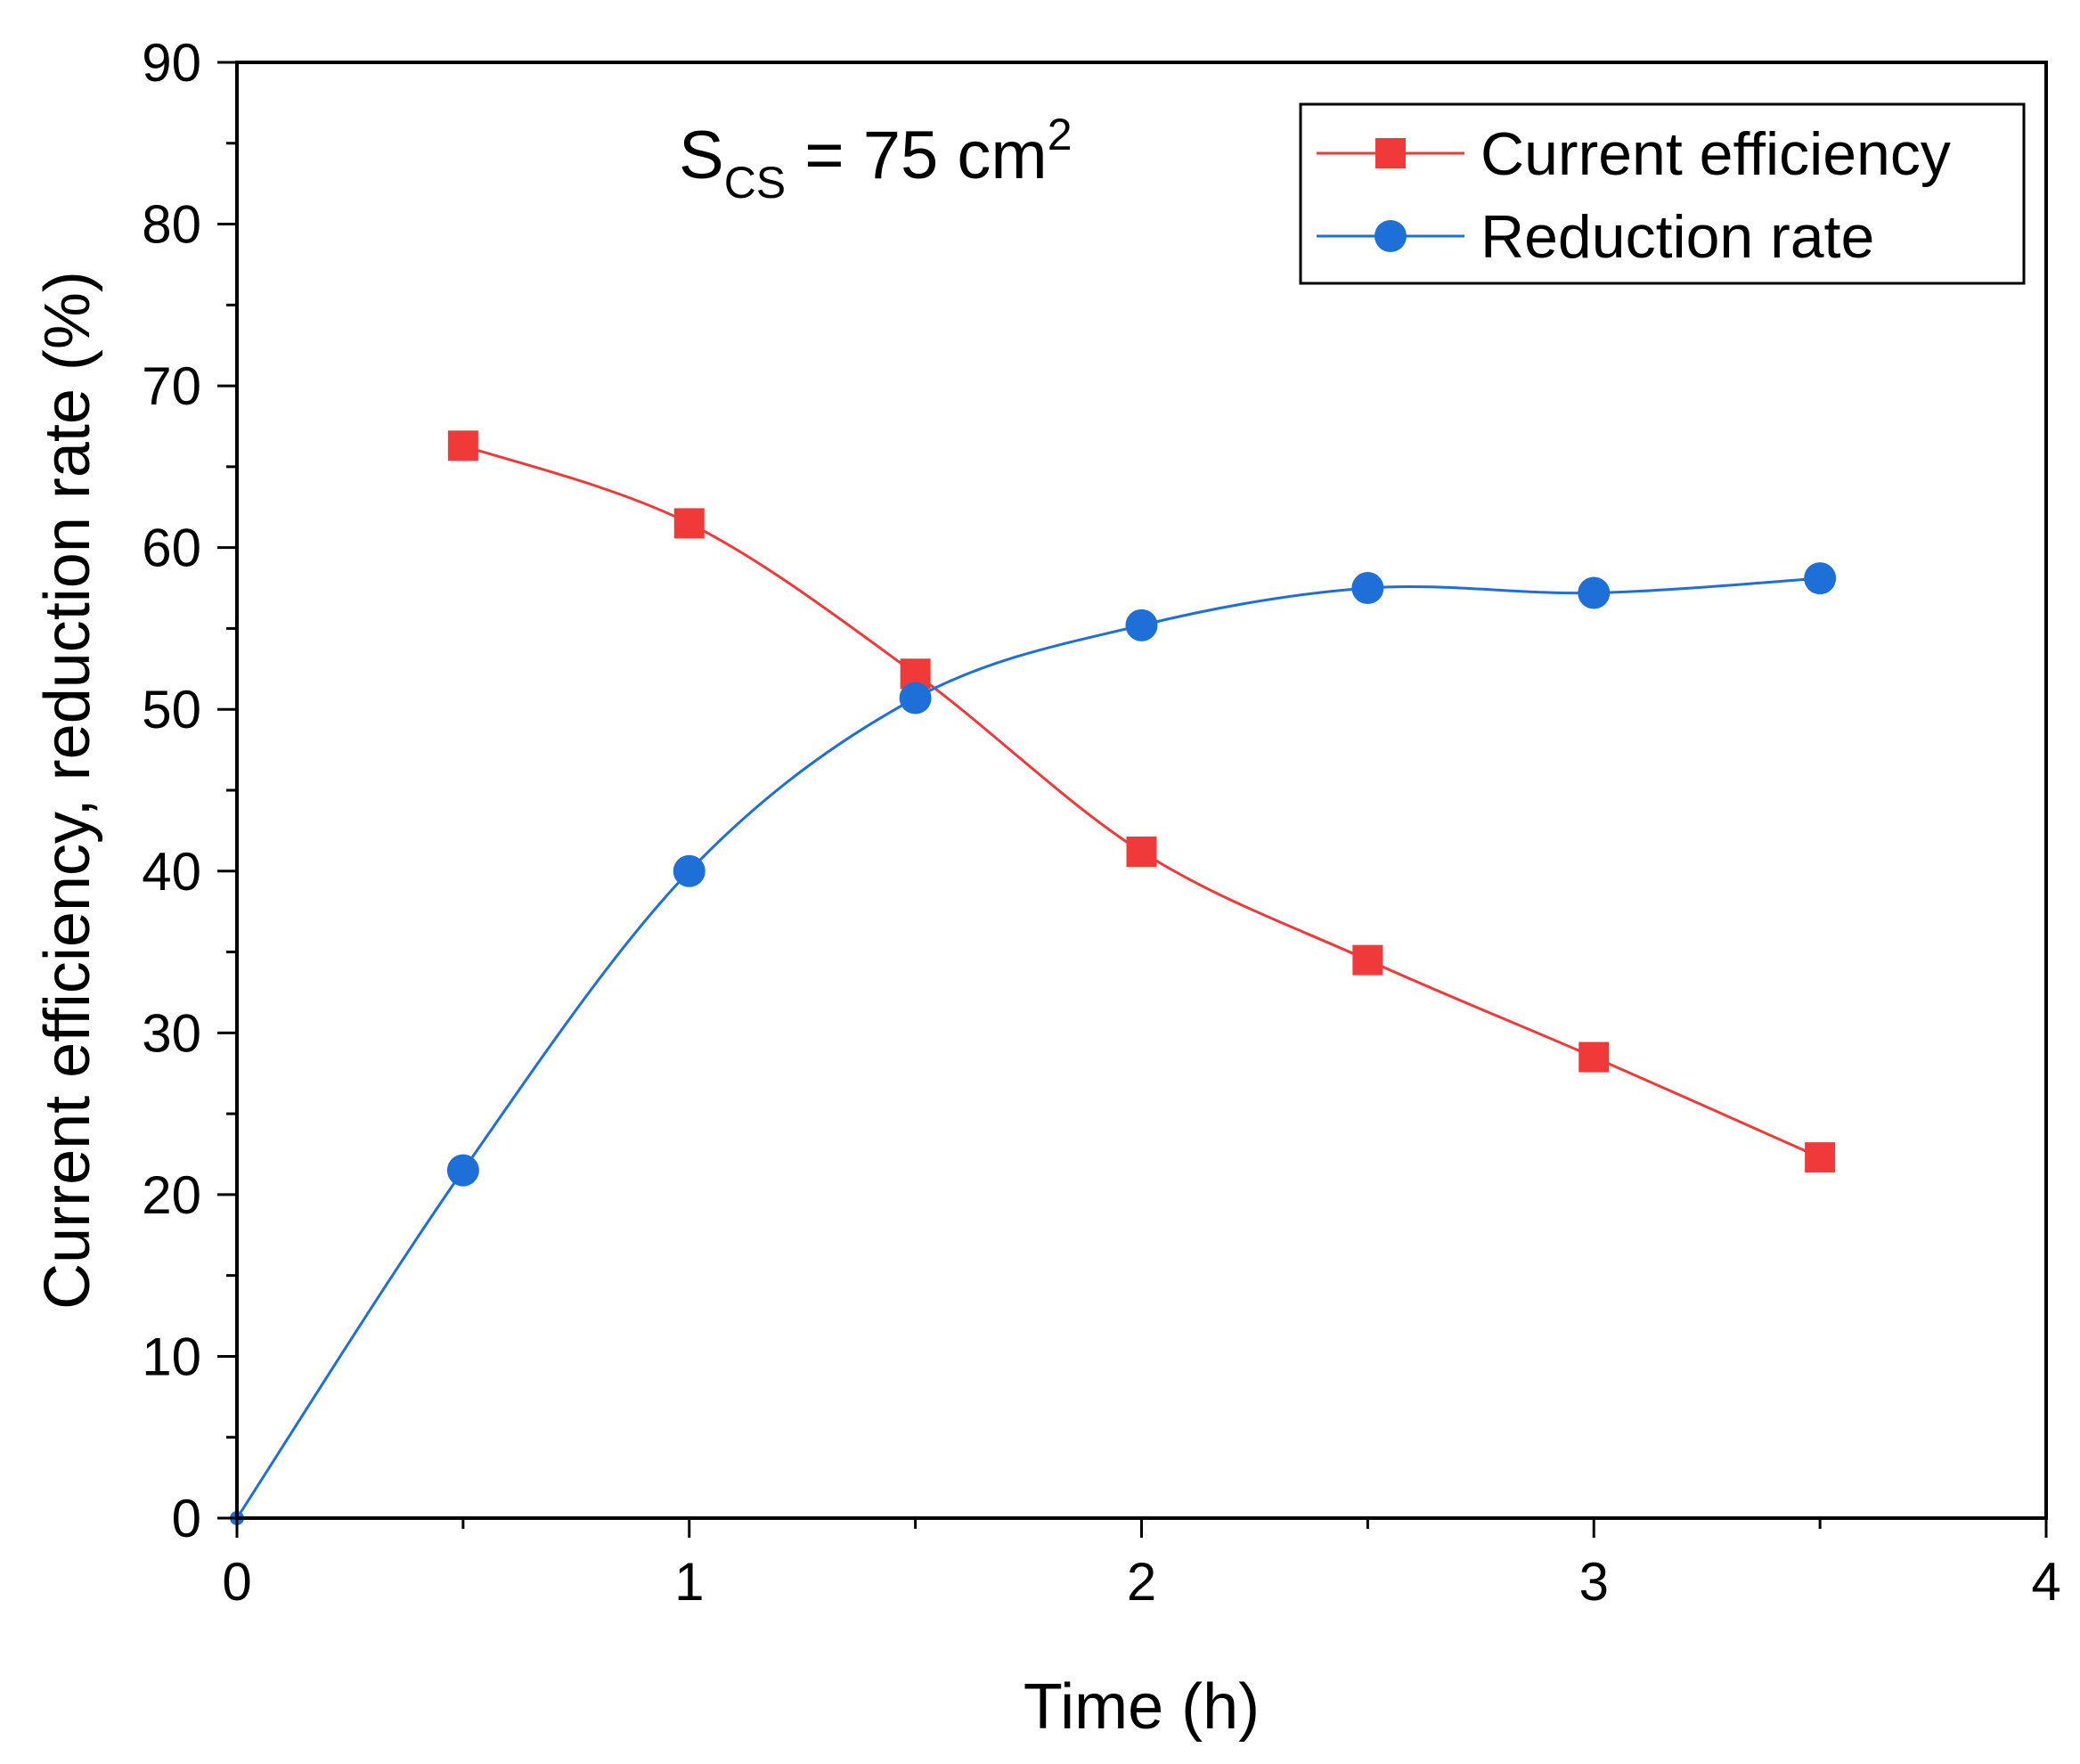  I want to click on annotation-subscript: CS, so click(755, 183).